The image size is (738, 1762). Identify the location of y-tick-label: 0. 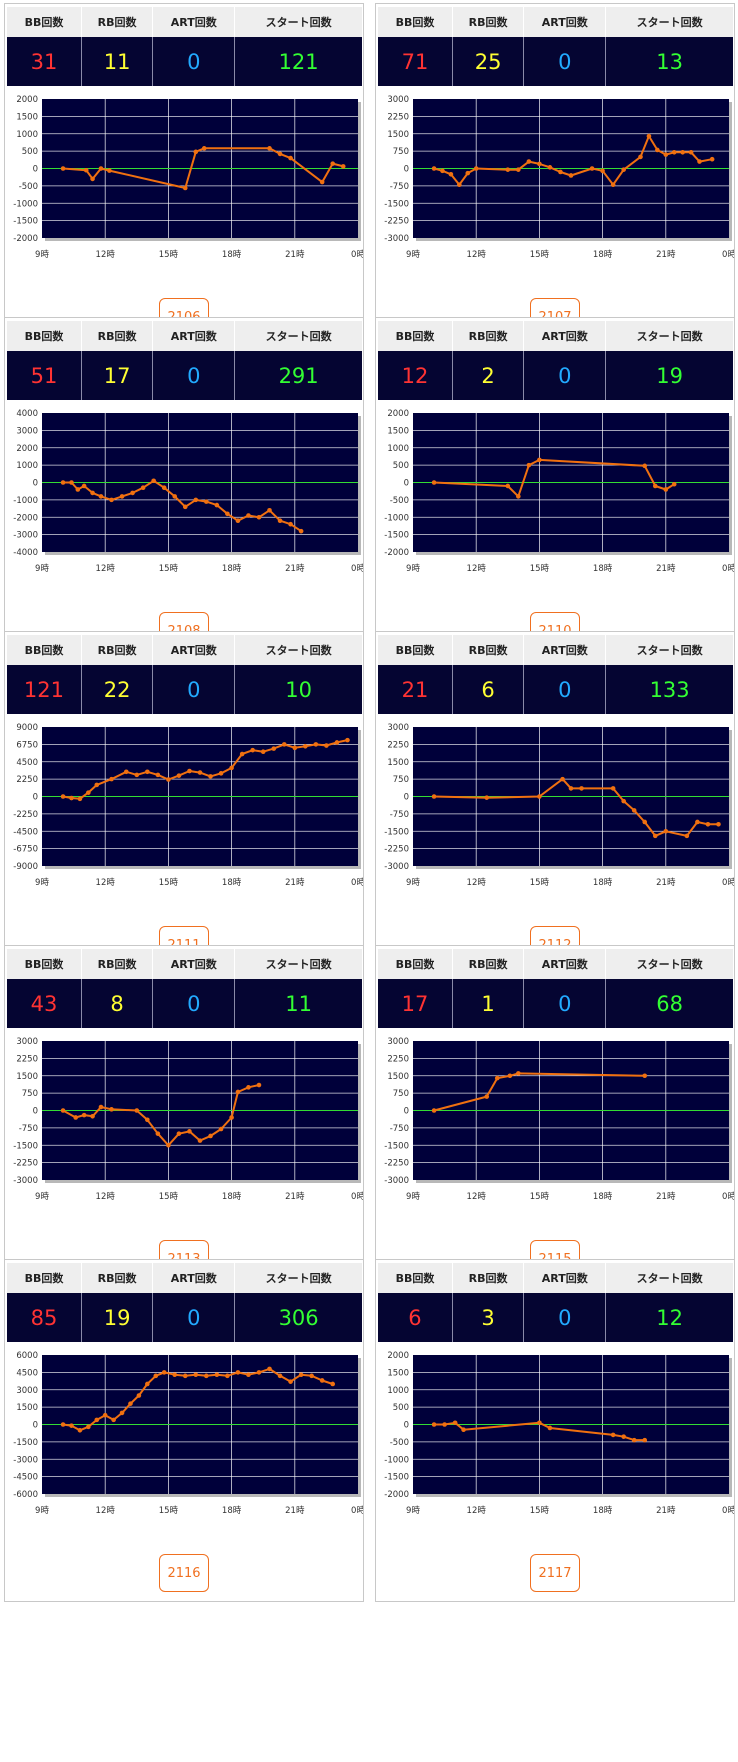
(406, 484).